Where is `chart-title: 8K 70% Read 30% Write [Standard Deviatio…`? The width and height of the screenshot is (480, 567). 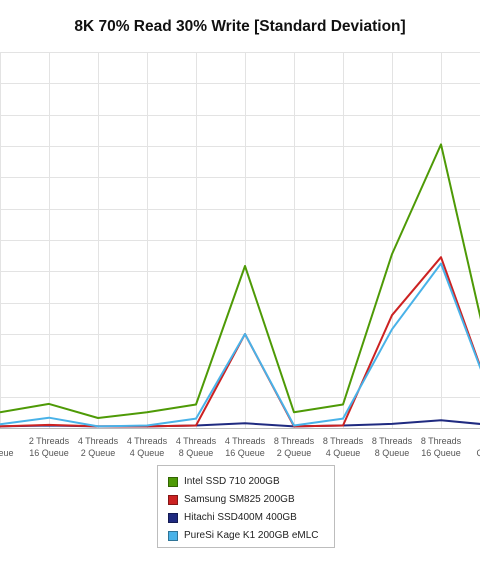 chart-title: 8K 70% Read 30% Write [Standard Deviatio… is located at coordinates (240, 26).